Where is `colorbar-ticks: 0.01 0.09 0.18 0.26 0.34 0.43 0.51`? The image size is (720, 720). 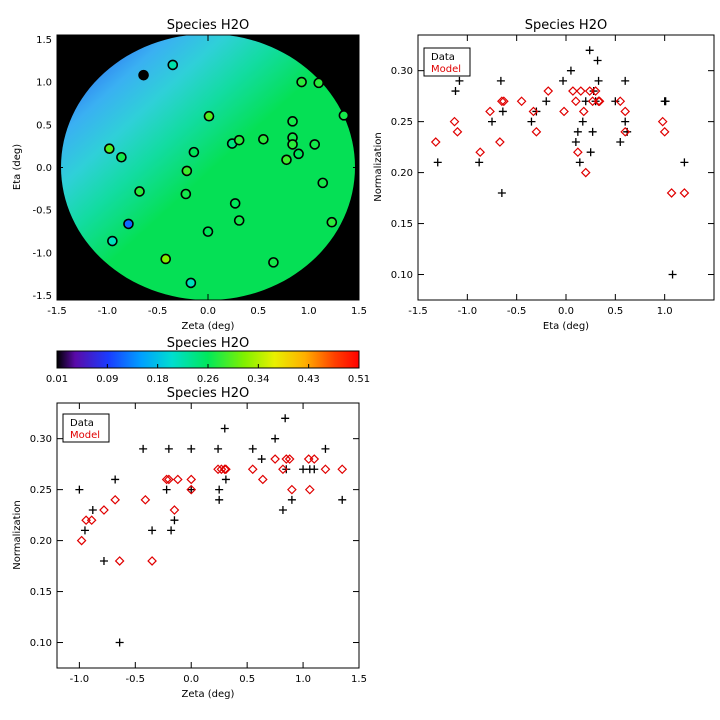
colorbar-ticks: 0.01 0.09 0.18 0.26 0.34 0.43 0.51 is located at coordinates (208, 374).